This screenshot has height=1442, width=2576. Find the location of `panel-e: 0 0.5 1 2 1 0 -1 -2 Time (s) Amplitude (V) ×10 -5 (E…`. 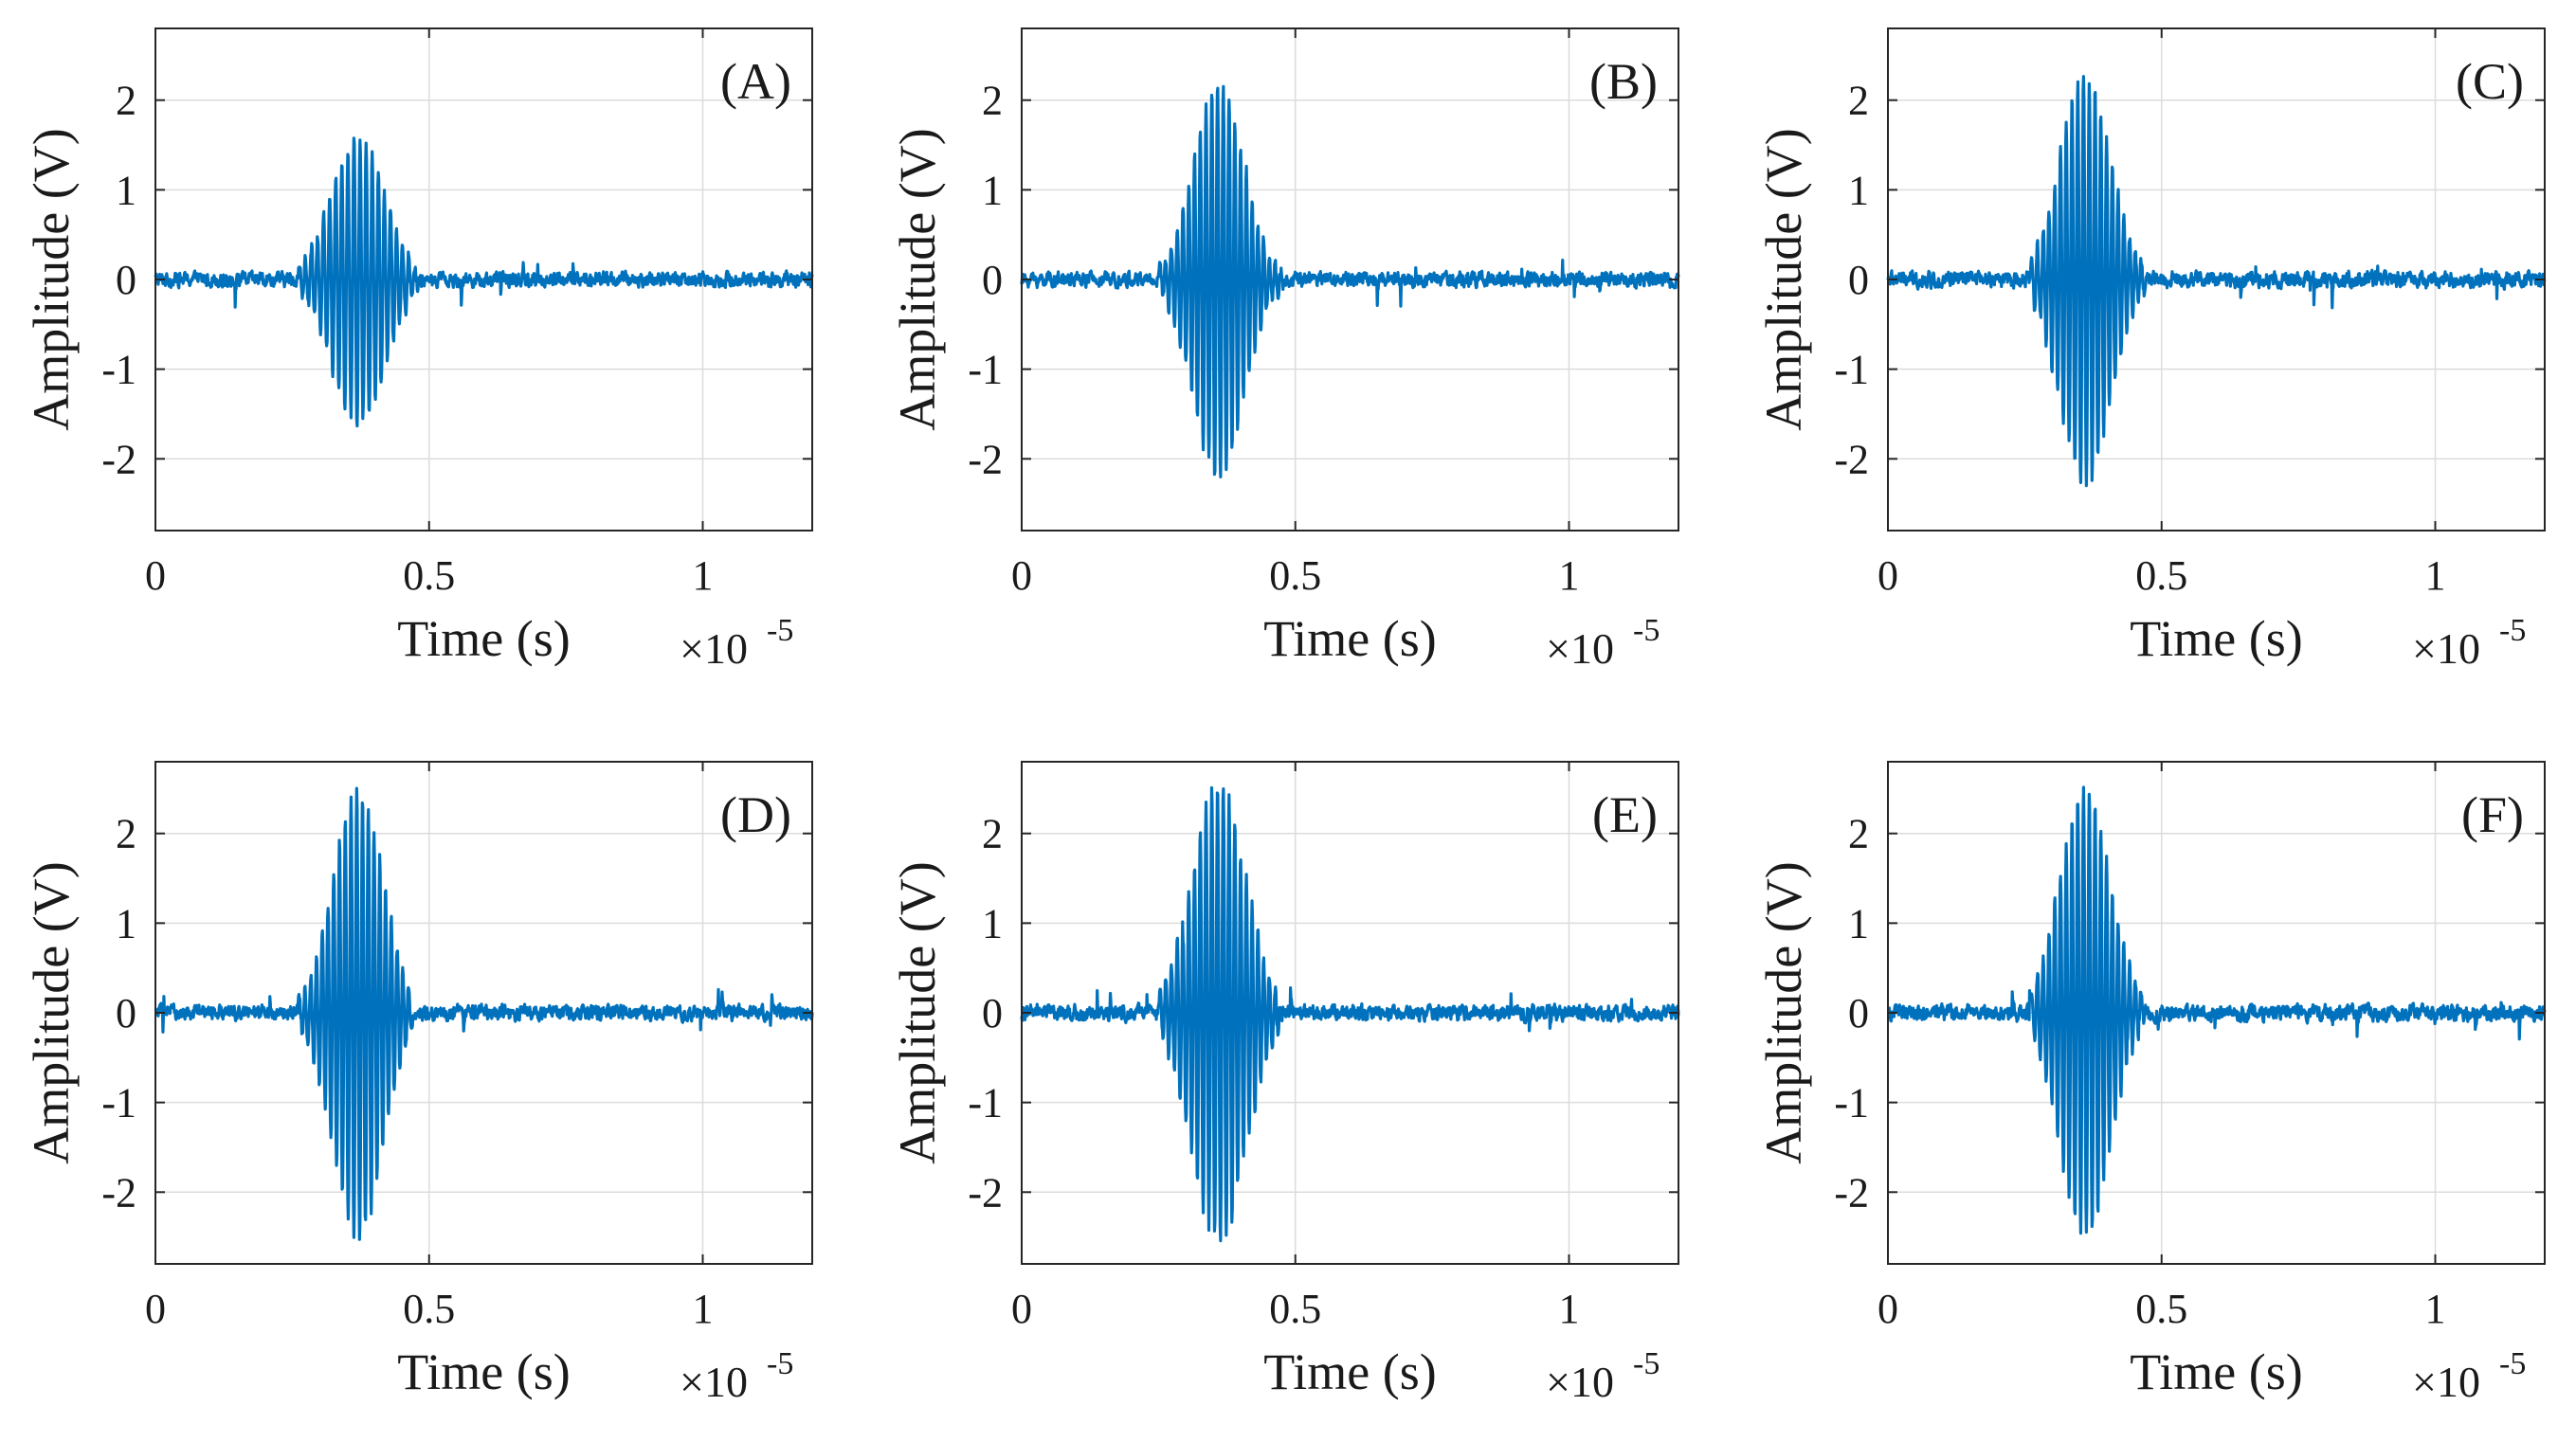

panel-e: 0 0.5 1 2 1 0 -1 -2 Time (s) Amplitude (V) ×10 -5 (E… is located at coordinates (1284, 1083).